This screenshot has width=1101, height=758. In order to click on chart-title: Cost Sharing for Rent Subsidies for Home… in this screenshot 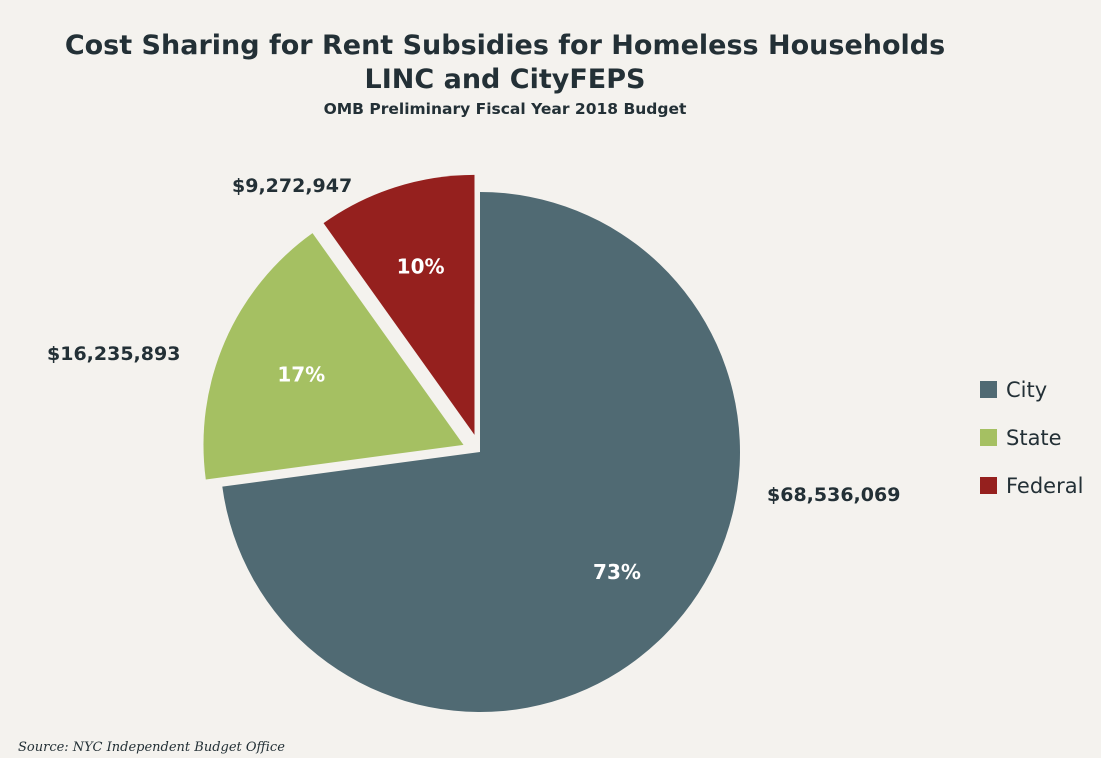, I will do `click(505, 45)`.